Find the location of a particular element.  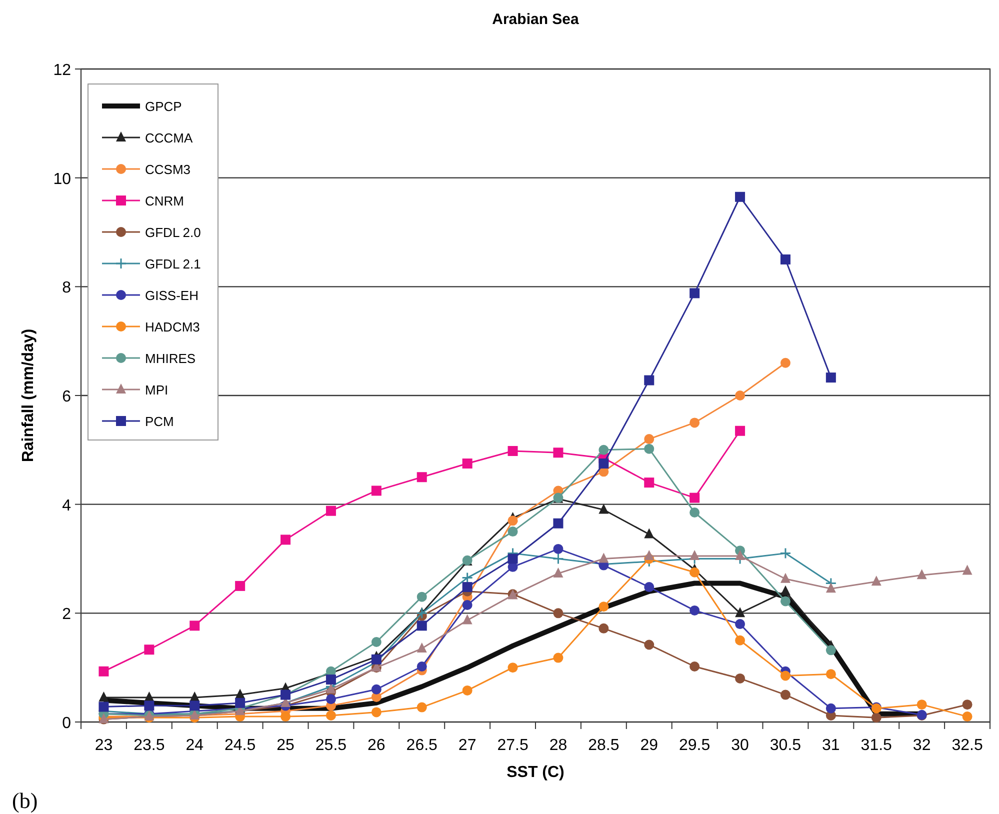

y-tick-label: 6 is located at coordinates (67, 397).